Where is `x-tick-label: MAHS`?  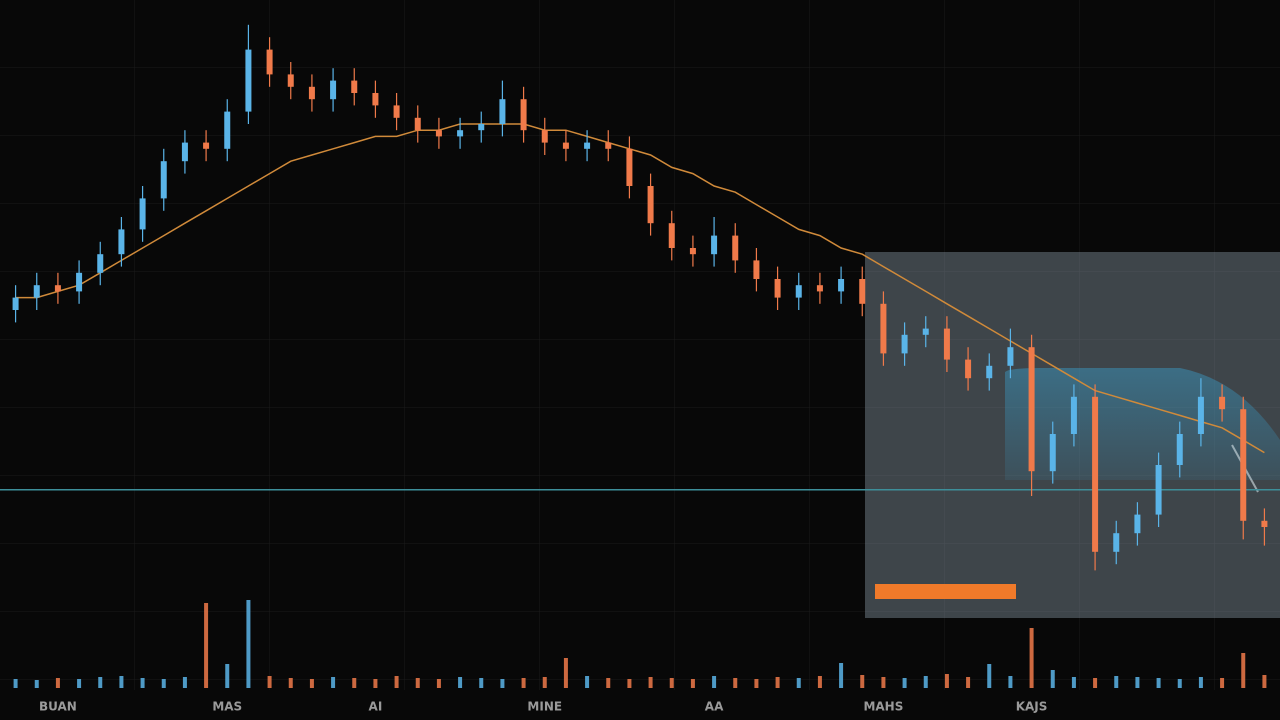 x-tick-label: MAHS is located at coordinates (883, 707).